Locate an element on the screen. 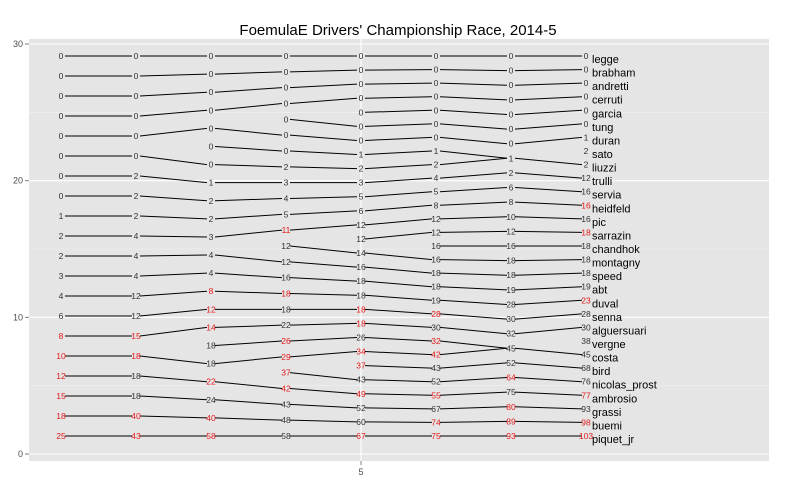 The width and height of the screenshot is (787, 482). driver-label: piquet_jr is located at coordinates (613, 440).